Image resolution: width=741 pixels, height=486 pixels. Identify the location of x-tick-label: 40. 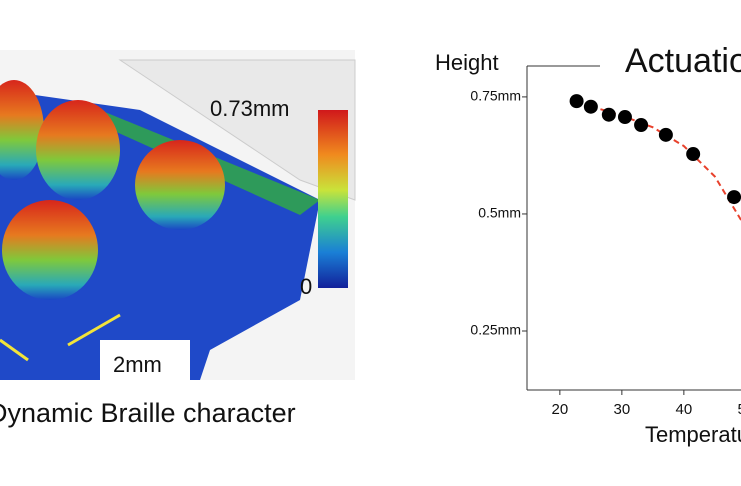
(684, 409).